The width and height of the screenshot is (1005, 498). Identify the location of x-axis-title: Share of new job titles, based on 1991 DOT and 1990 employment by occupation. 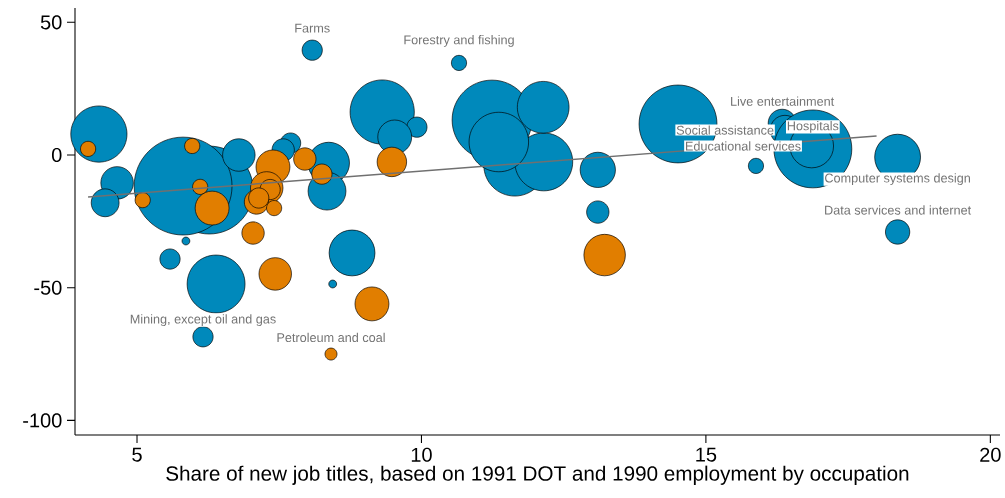
(537, 475).